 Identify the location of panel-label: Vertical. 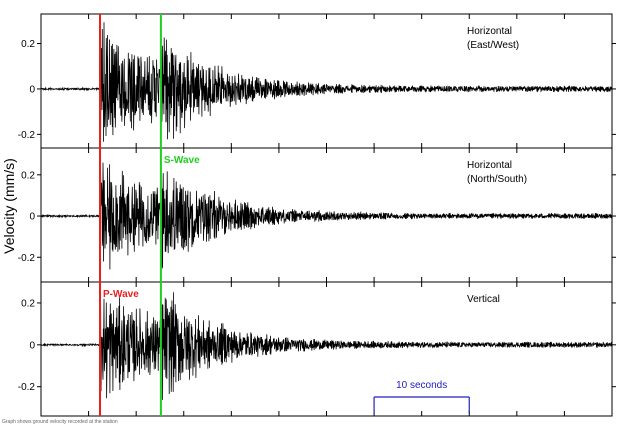
(483, 299).